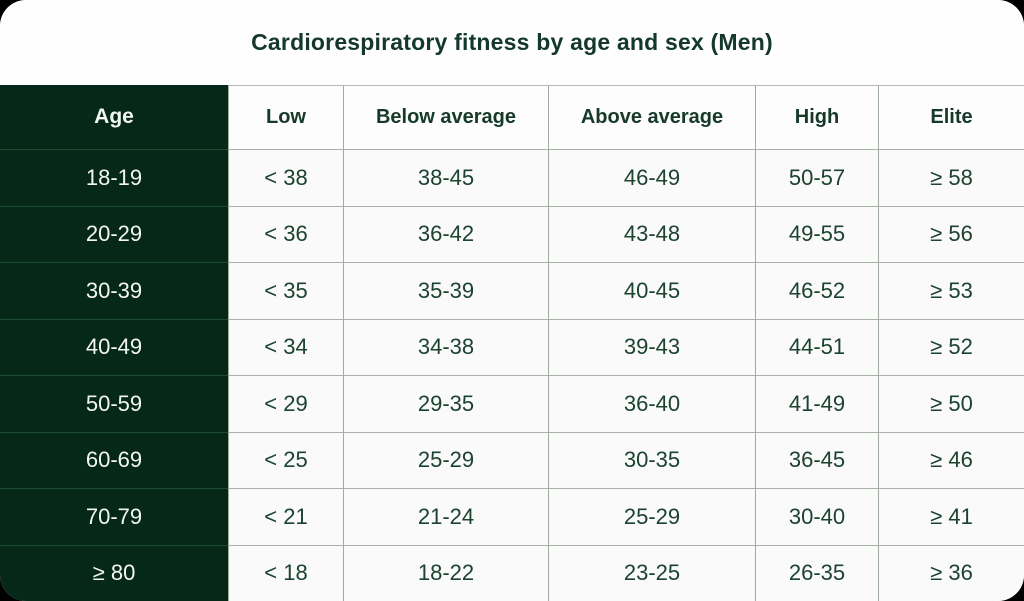 This screenshot has height=601, width=1024. What do you see at coordinates (114, 459) in the screenshot?
I see `age-cell: 60-69` at bounding box center [114, 459].